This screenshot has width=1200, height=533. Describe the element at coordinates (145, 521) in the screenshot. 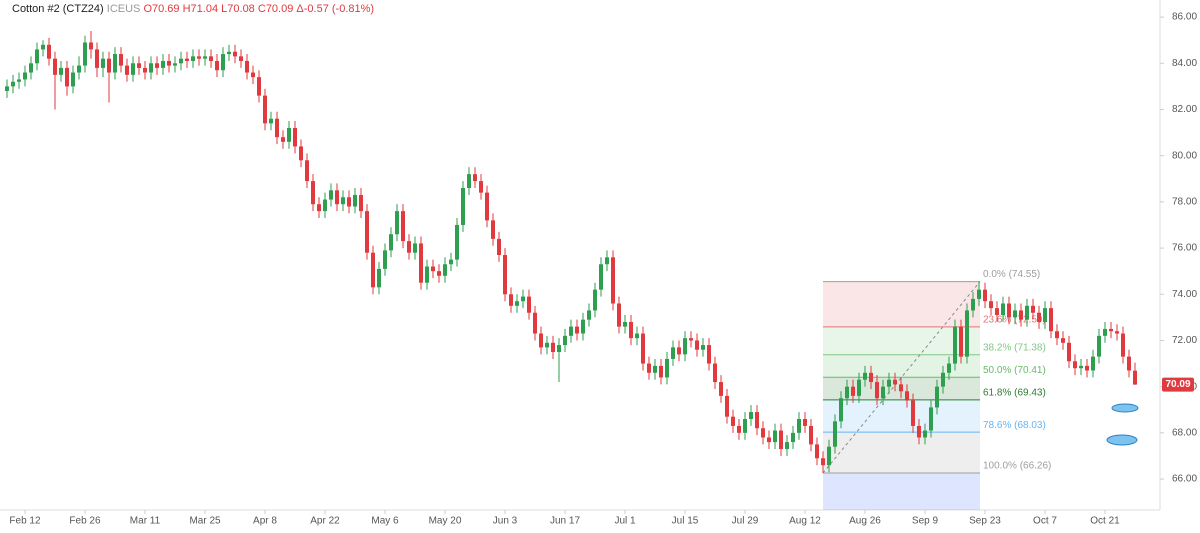

I see `x-tick-label: Mar 11` at that location.